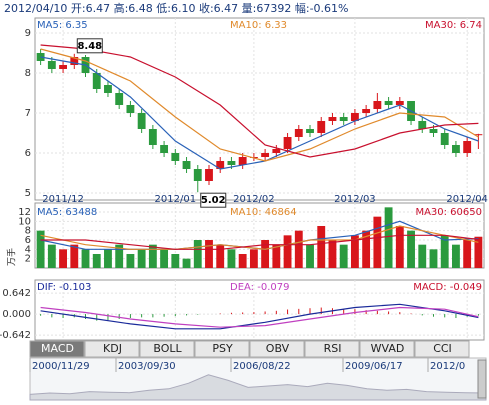  What do you see at coordinates (447, 287) in the screenshot?
I see `legend-label: MACD: -0.049` at bounding box center [447, 287].